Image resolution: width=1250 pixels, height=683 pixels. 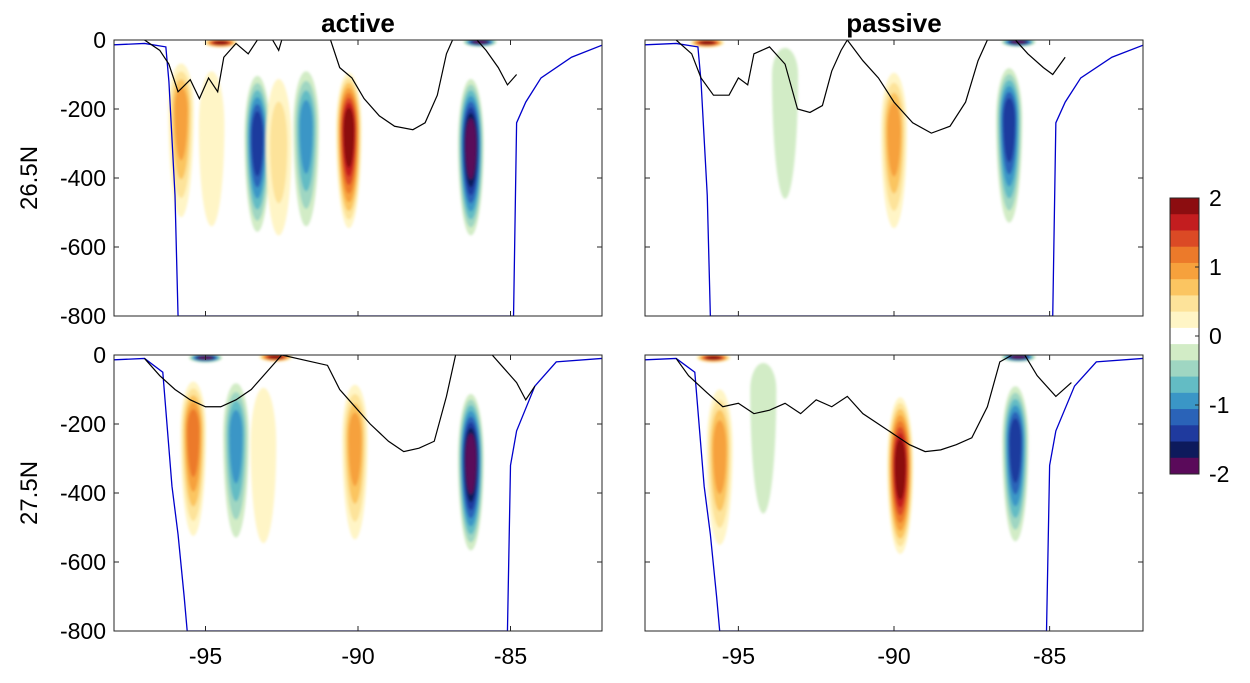 I want to click on row-label-27-5n: 27.5N, so click(x=29, y=493).